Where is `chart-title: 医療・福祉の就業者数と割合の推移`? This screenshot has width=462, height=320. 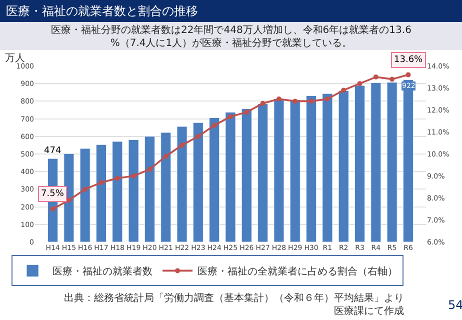
chart-title: 医療・福祉の就業者数と割合の推移 is located at coordinates (102, 11).